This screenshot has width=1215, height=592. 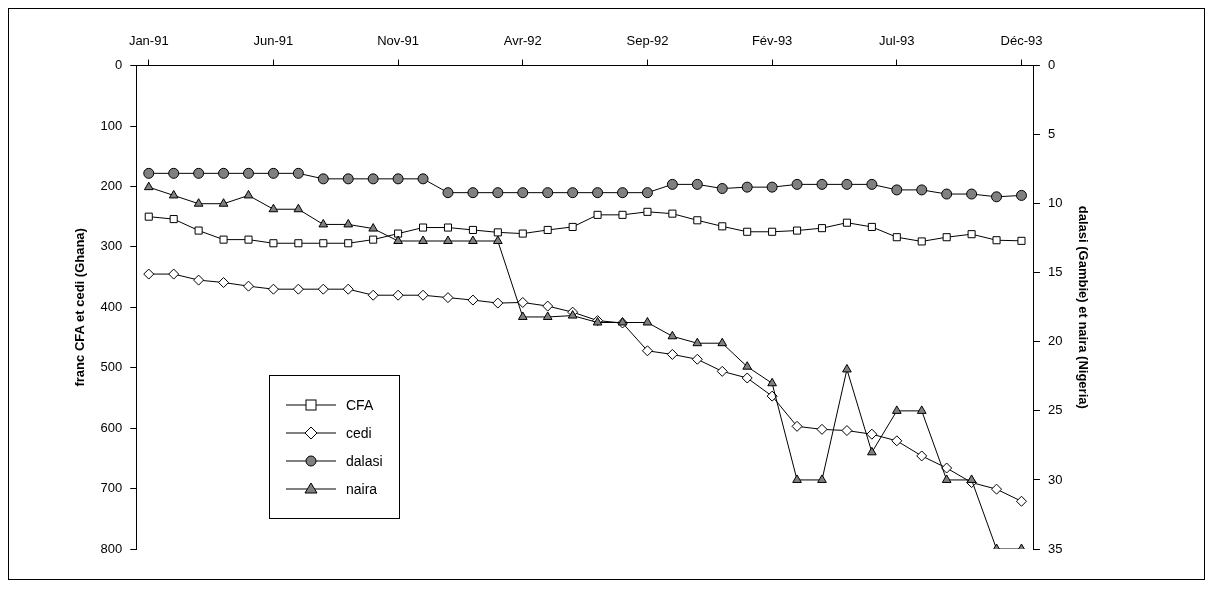 I want to click on x-tick-label: Sep-92, so click(x=647, y=41).